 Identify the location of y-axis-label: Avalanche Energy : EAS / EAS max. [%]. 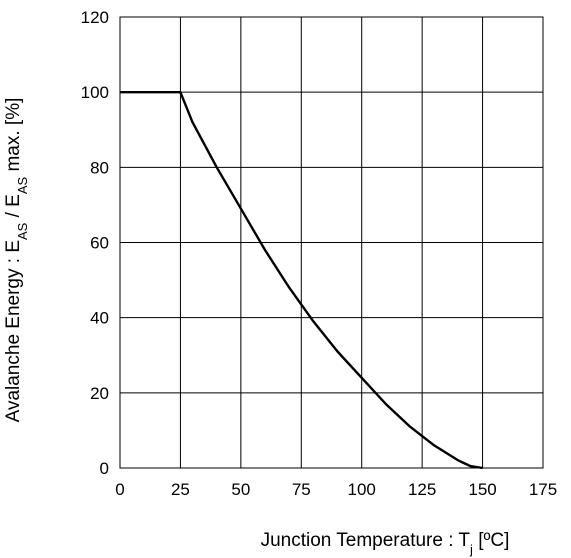
(16, 260).